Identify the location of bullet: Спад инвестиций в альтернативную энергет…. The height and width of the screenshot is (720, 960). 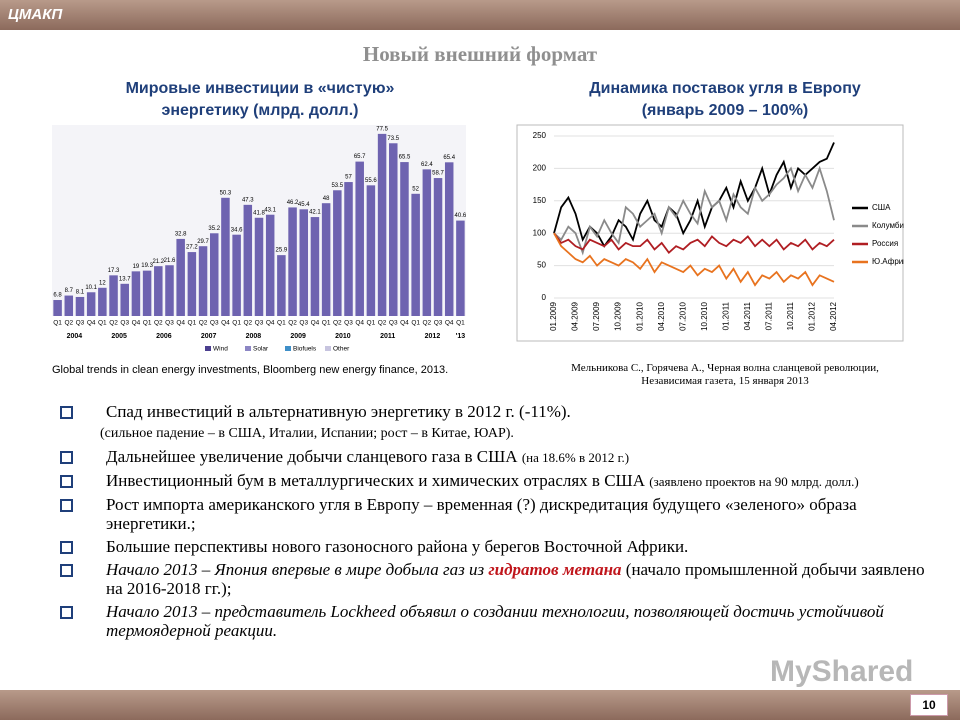
(495, 422).